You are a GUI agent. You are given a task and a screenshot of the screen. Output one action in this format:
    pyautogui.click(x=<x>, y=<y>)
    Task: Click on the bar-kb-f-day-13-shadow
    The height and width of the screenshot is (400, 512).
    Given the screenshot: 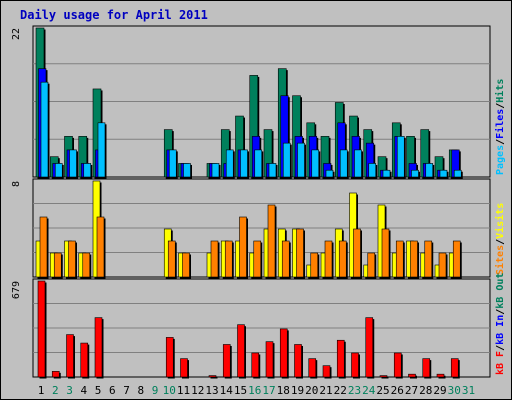 What is the action you would take?
    pyautogui.click(x=214, y=378)
    